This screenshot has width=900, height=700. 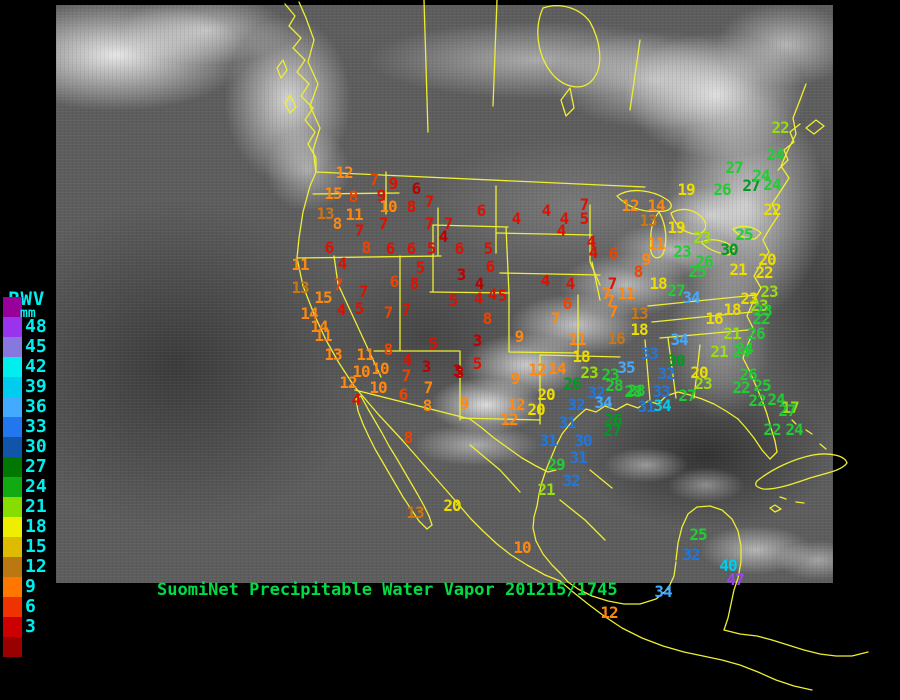 What do you see at coordinates (36, 486) in the screenshot?
I see `scale-label: 24` at bounding box center [36, 486].